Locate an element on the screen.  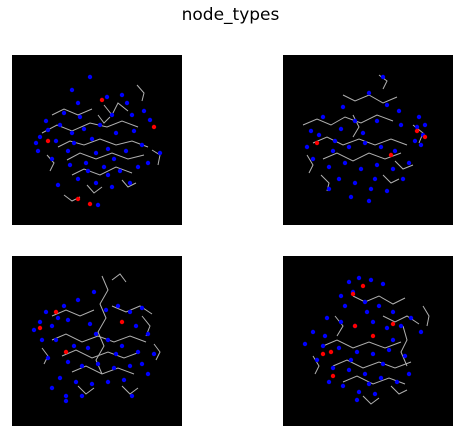
network-plot-top-left is located at coordinates (97, 140).